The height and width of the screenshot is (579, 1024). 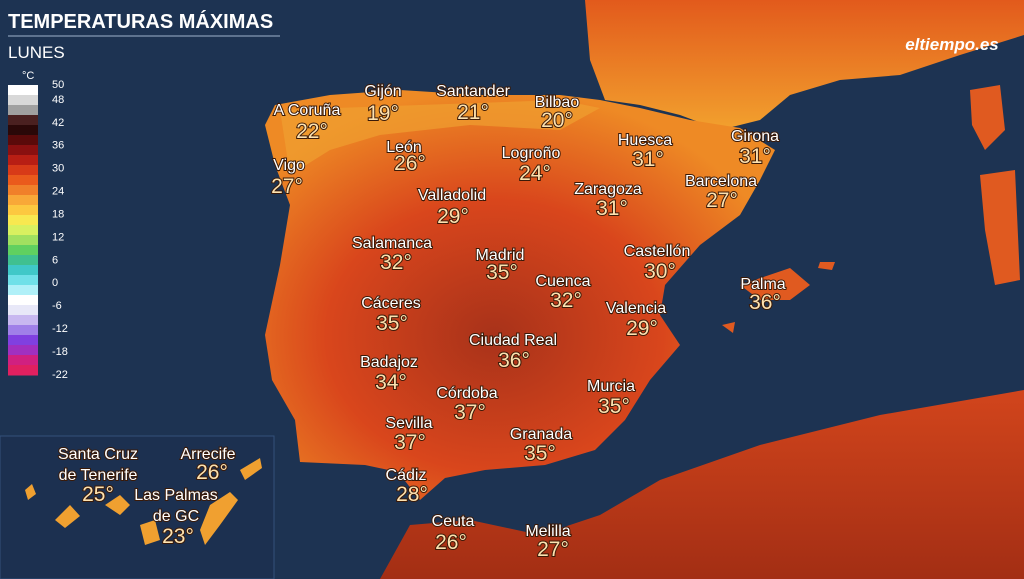 What do you see at coordinates (466, 393) in the screenshot?
I see `city-name: Córdoba` at bounding box center [466, 393].